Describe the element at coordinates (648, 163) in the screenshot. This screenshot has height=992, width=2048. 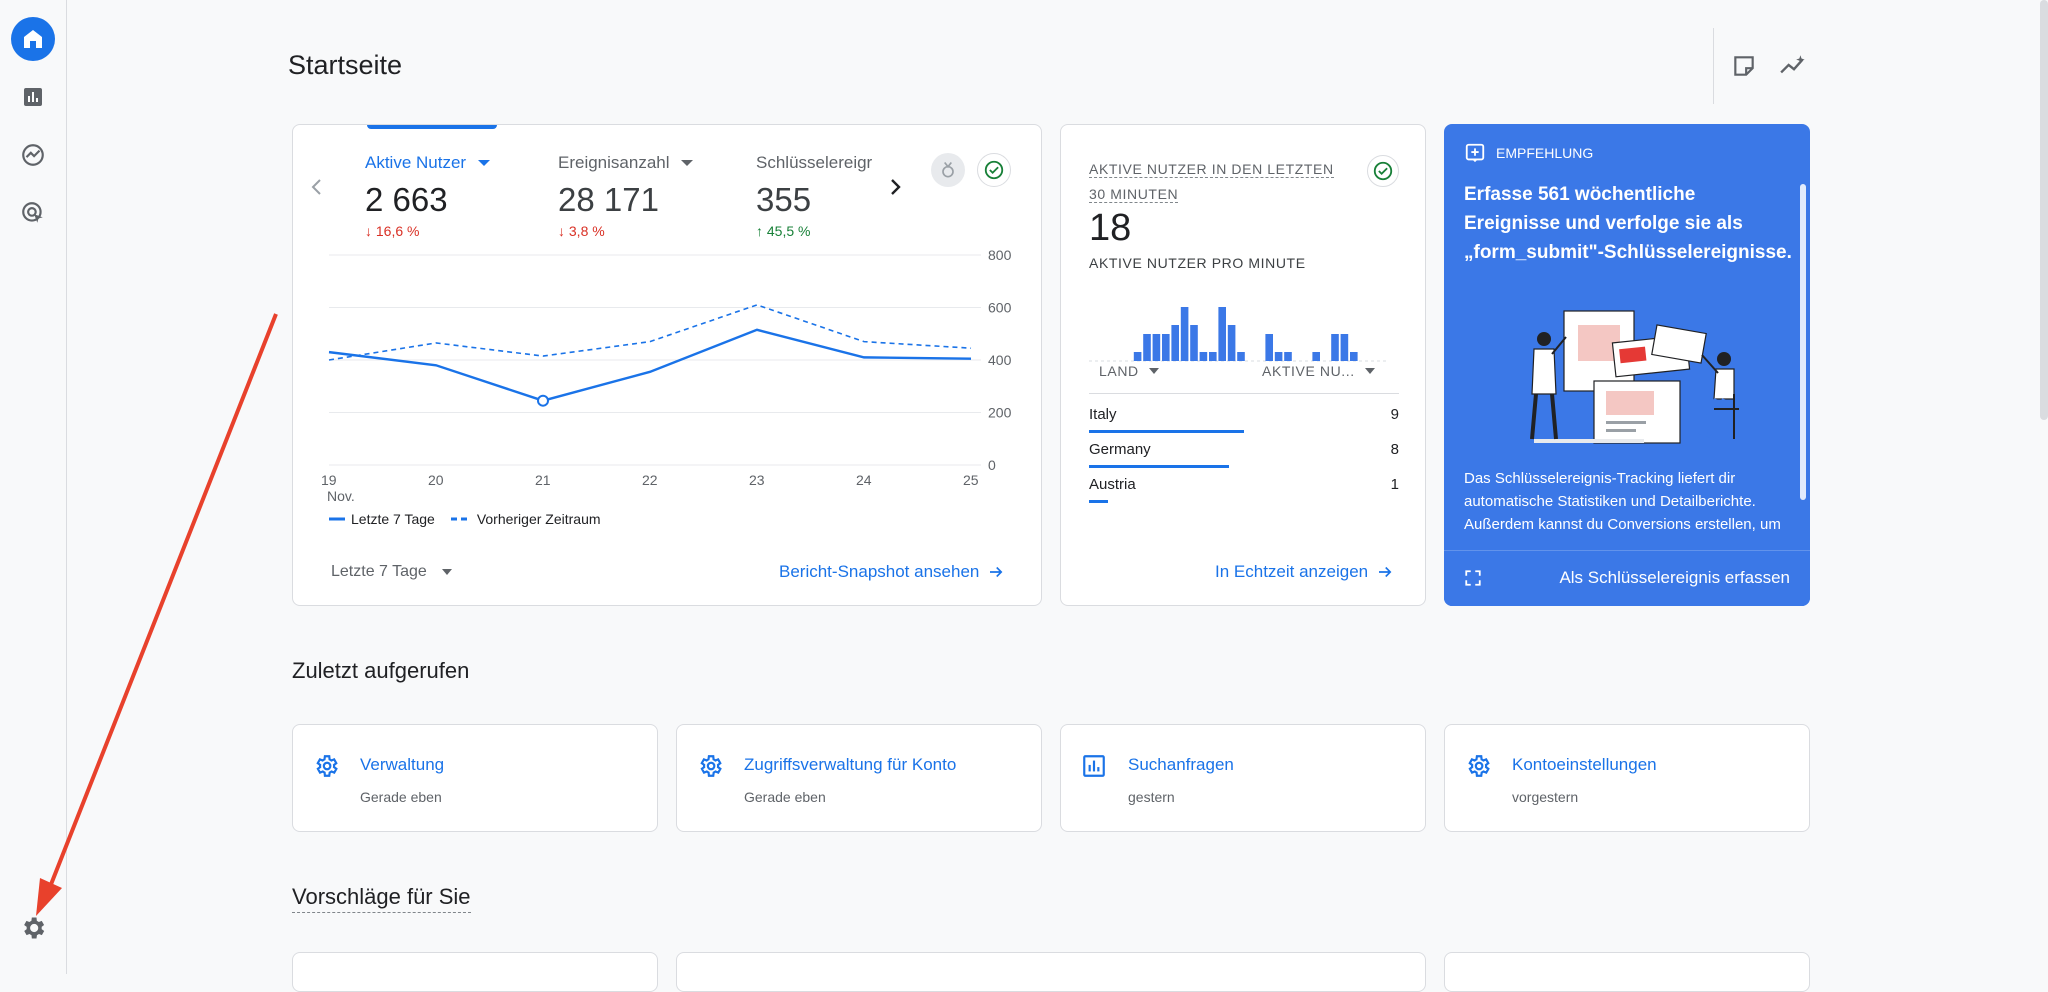
I see `metric-label: Ereignisanzahl` at that location.